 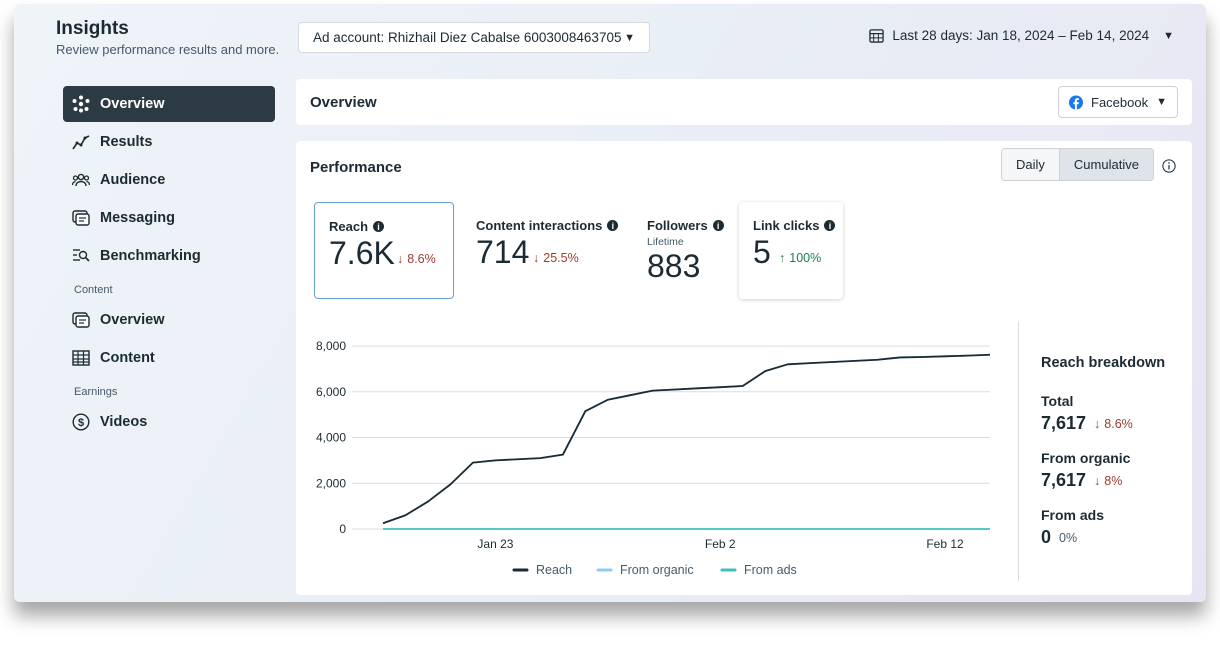 What do you see at coordinates (1046, 537) in the screenshot?
I see `breakdown-ads-value: 0` at bounding box center [1046, 537].